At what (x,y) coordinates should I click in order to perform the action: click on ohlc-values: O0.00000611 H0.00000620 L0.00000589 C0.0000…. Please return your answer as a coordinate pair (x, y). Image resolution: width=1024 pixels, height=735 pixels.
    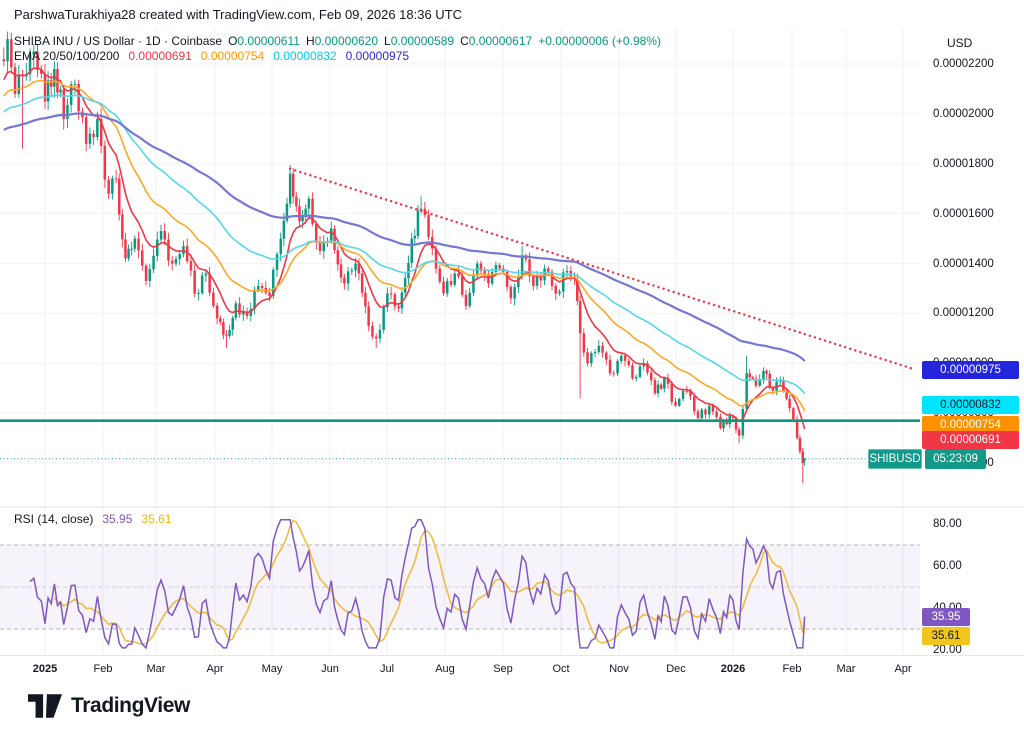
    Looking at the image, I should click on (377, 41).